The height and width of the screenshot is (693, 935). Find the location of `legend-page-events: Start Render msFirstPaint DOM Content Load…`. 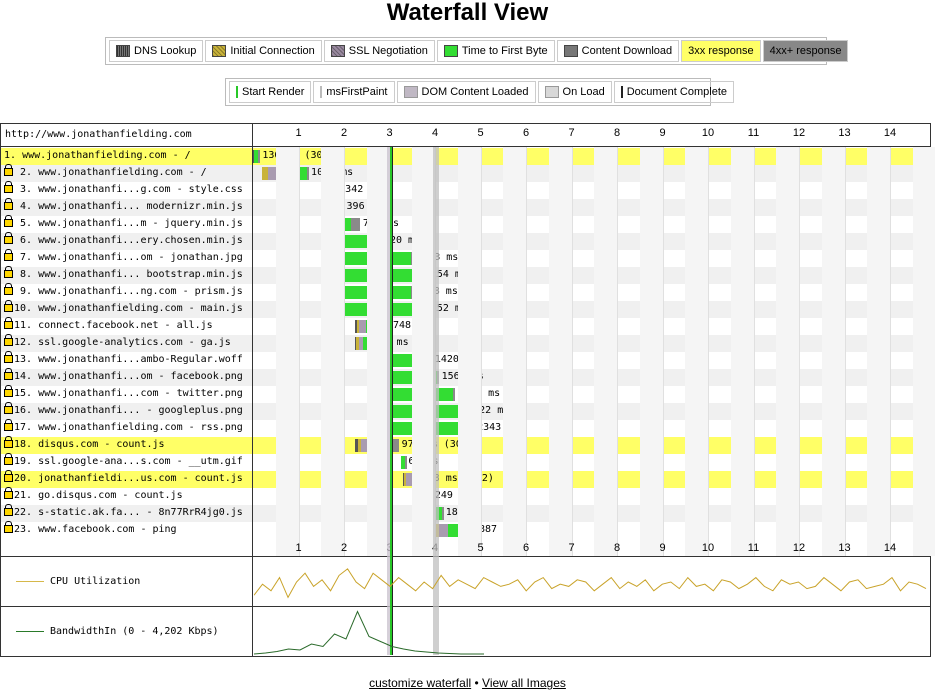

legend-page-events: Start Render msFirstPaint DOM Content Load… is located at coordinates (479, 92).